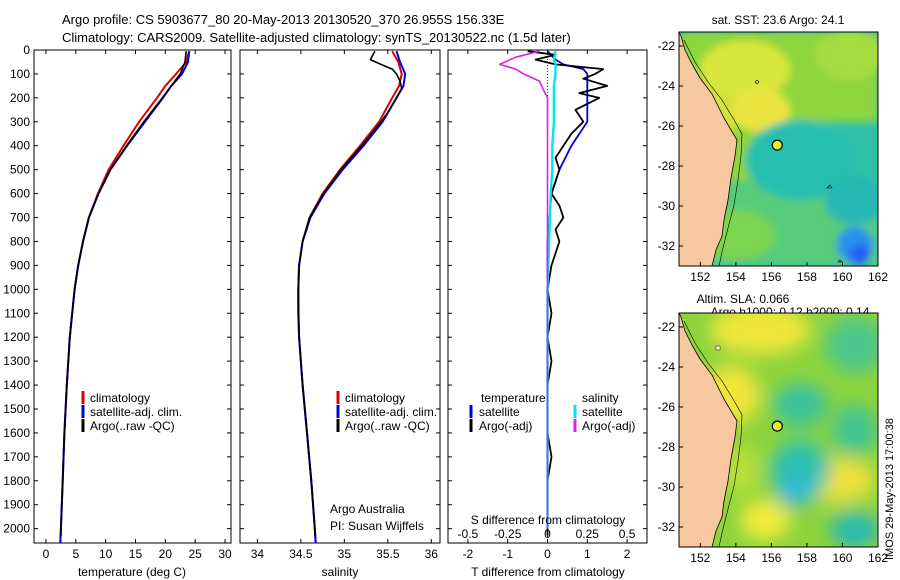 Image resolution: width=900 pixels, height=580 pixels. Describe the element at coordinates (20, 146) in the screenshot. I see `depth-tick-label: 400` at that location.